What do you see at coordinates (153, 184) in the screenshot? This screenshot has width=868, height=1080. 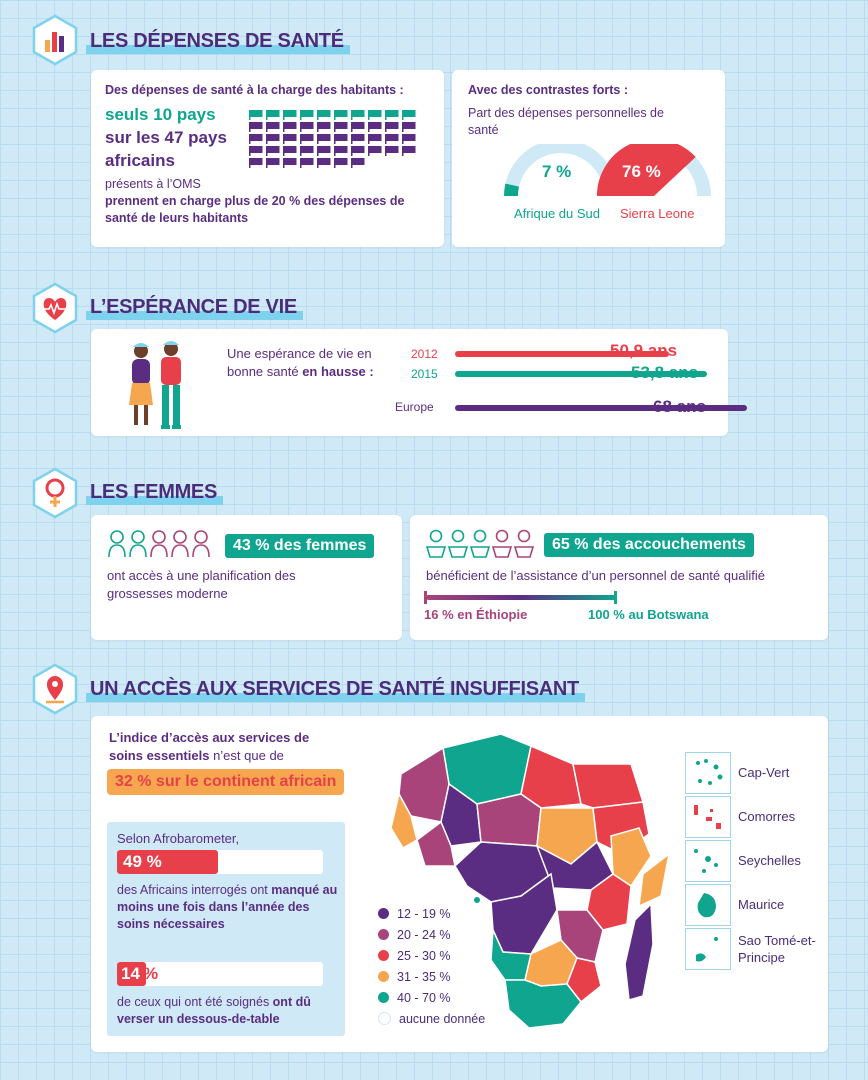 I see `depenses-line4: présents à l’OMS` at bounding box center [153, 184].